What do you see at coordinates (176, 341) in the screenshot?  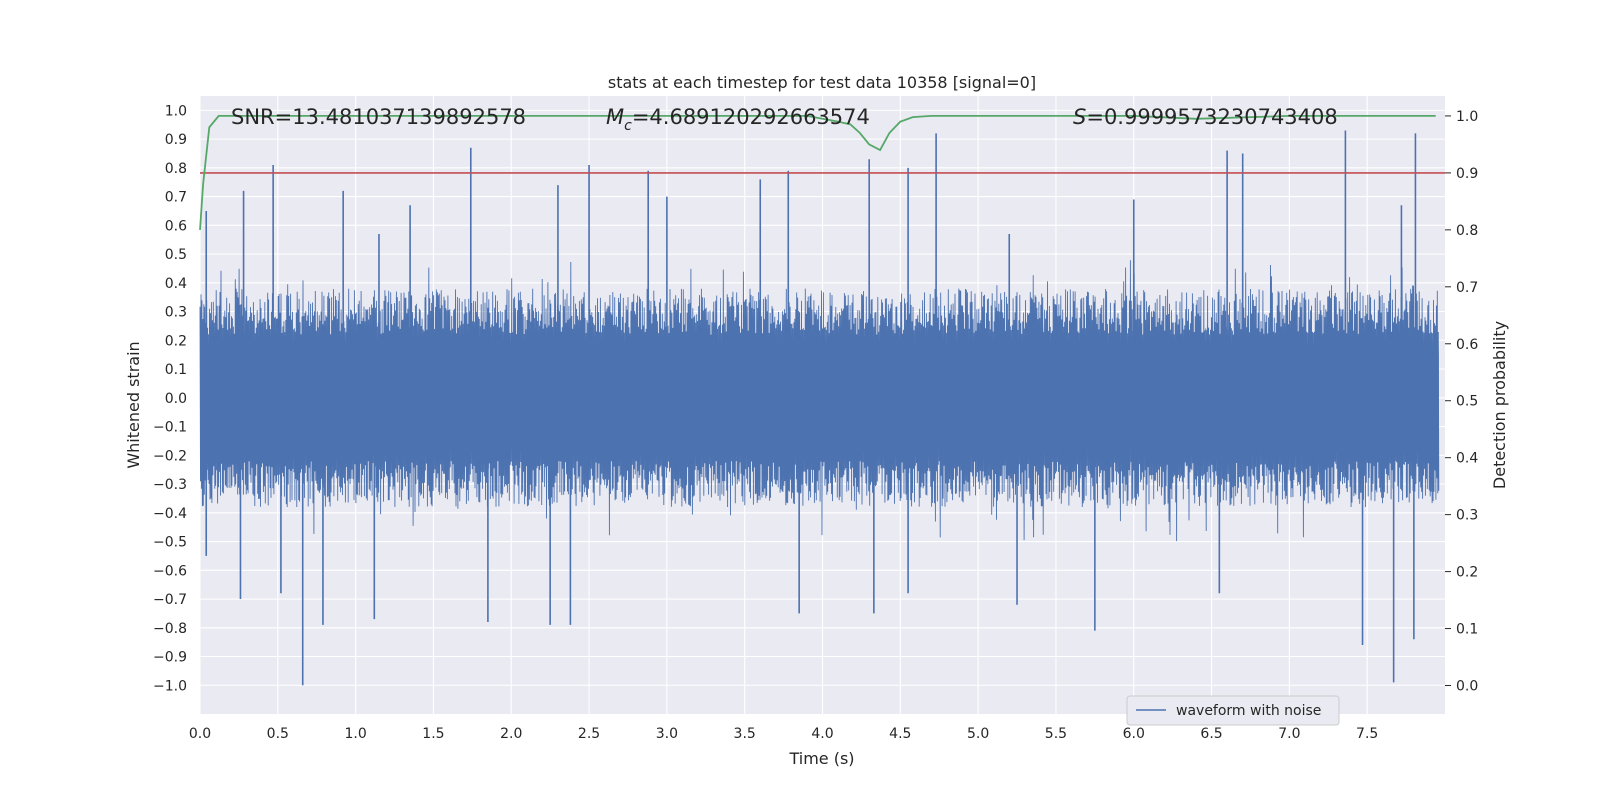 I see `y-tick-label: 0.2` at bounding box center [176, 341].